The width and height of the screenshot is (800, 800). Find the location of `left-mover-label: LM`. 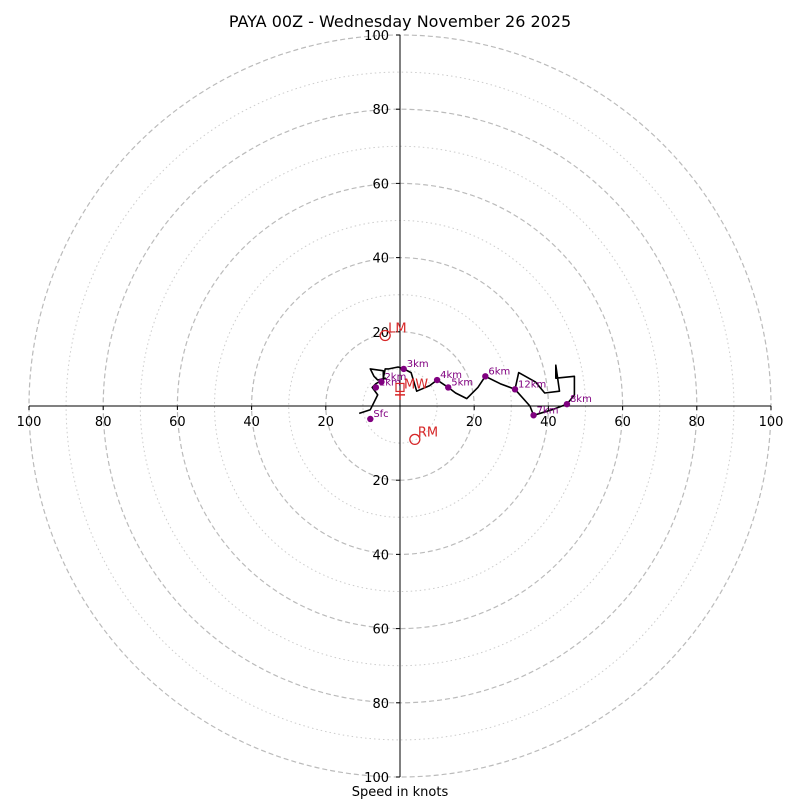

left-mover-label: LM is located at coordinates (397, 329).